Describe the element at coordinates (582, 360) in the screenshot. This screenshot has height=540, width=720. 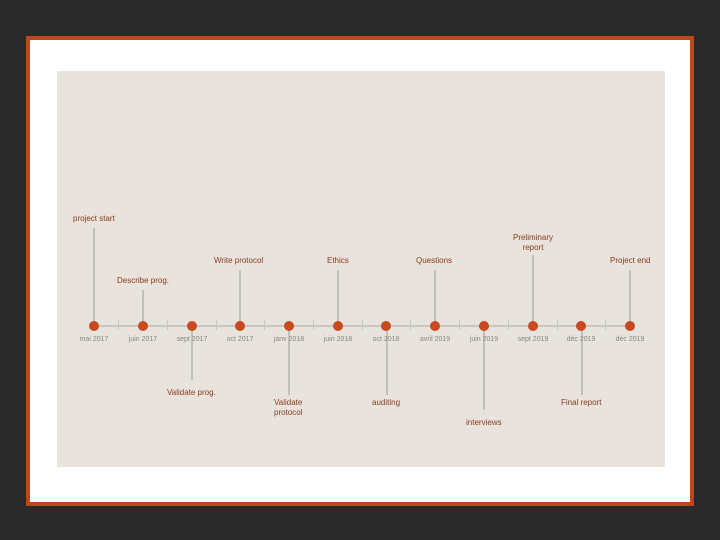
I see `stem-final-report` at that location.